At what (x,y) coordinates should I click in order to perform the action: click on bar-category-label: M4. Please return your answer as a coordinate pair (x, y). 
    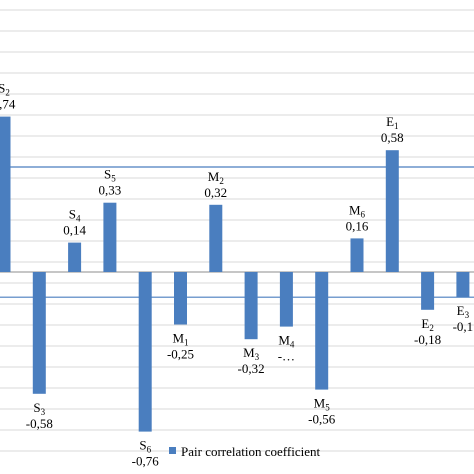
    Looking at the image, I should click on (286, 341).